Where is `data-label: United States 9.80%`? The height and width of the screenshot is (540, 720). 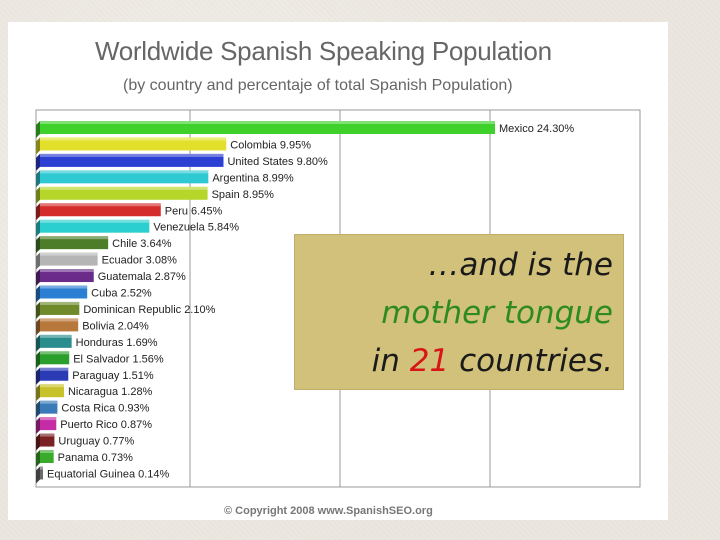 data-label: United States 9.80% is located at coordinates (277, 162).